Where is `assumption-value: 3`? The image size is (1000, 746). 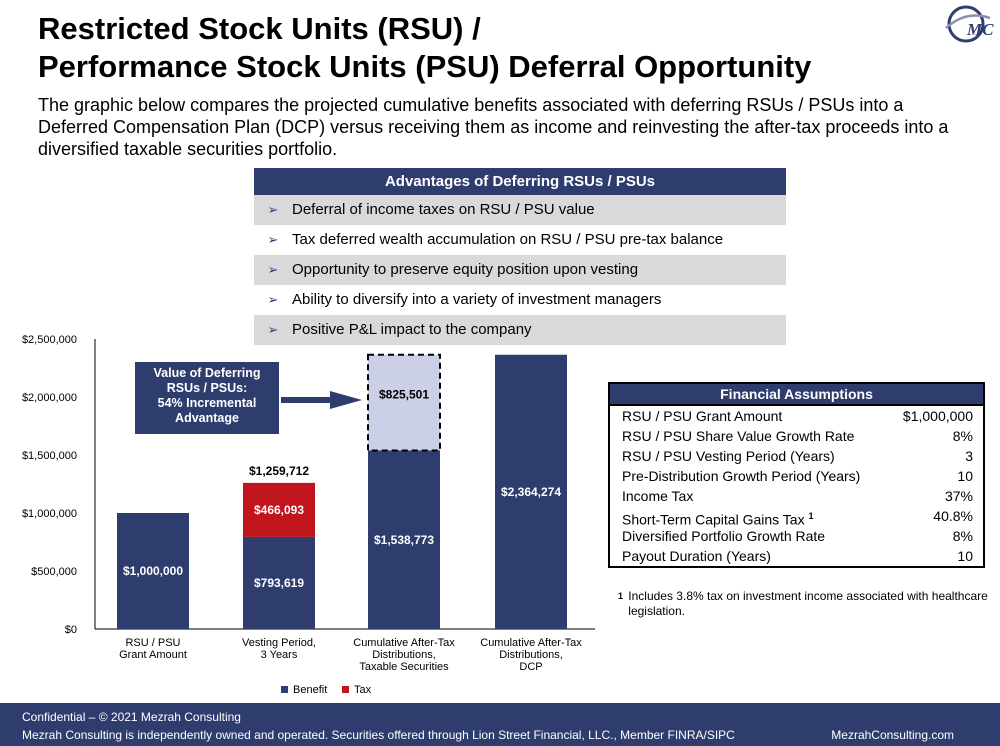
assumption-value: 3 is located at coordinates (969, 456).